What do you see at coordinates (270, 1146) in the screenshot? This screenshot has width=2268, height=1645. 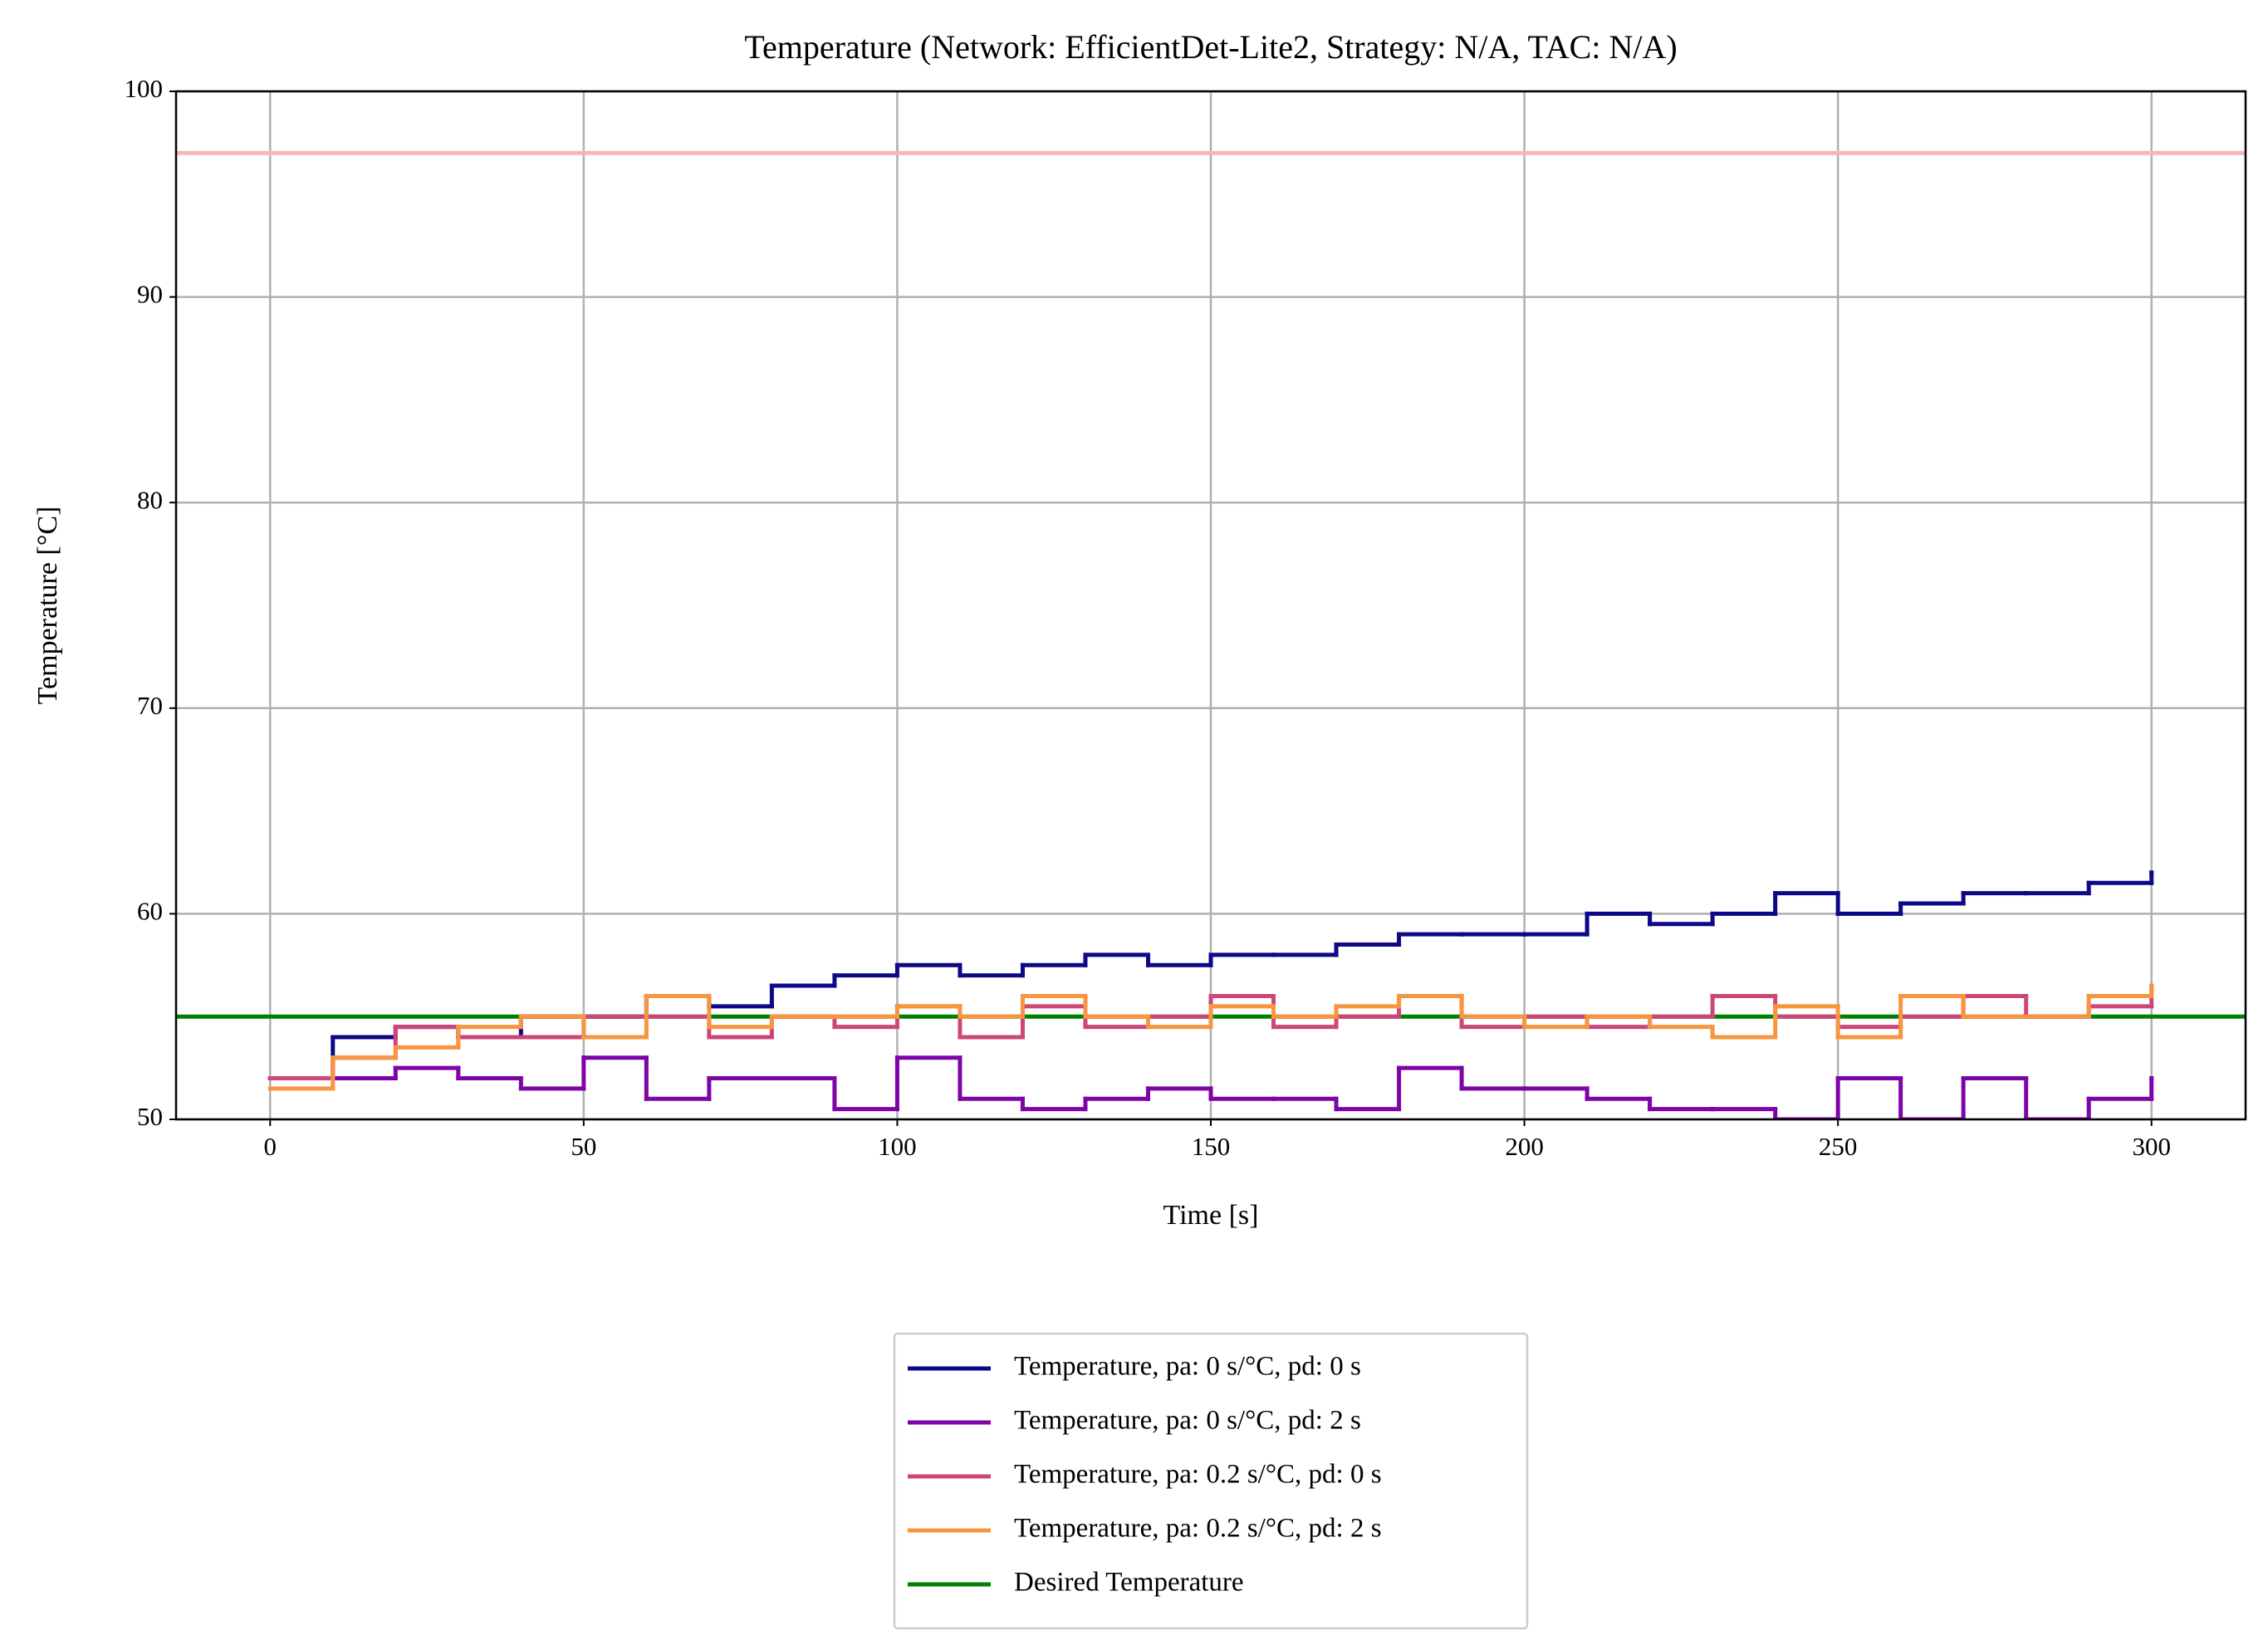 I see `x-tick-label: 0` at bounding box center [270, 1146].